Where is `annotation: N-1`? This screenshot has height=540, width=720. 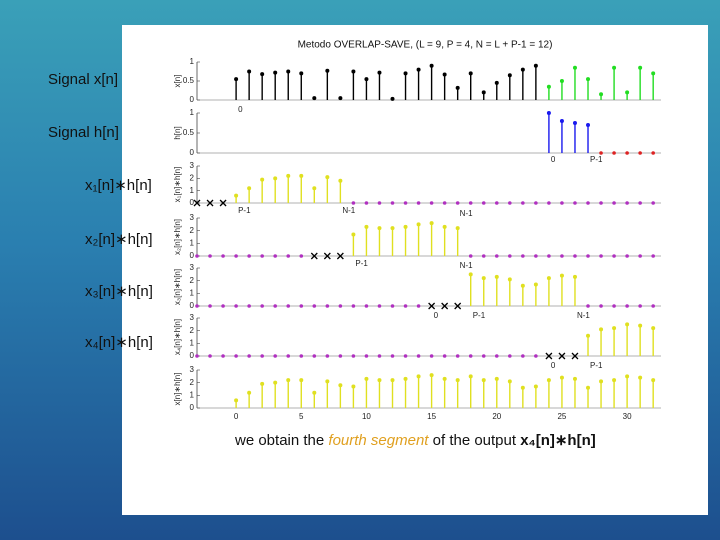
annotation: N-1 is located at coordinates (466, 265).